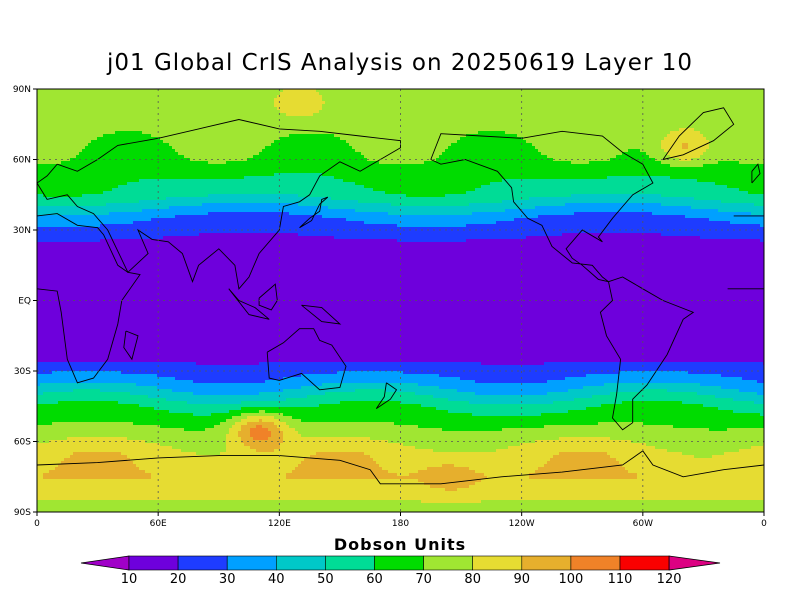 The image size is (800, 600). Describe the element at coordinates (276, 579) in the screenshot. I see `colorbar-label: 40` at that location.